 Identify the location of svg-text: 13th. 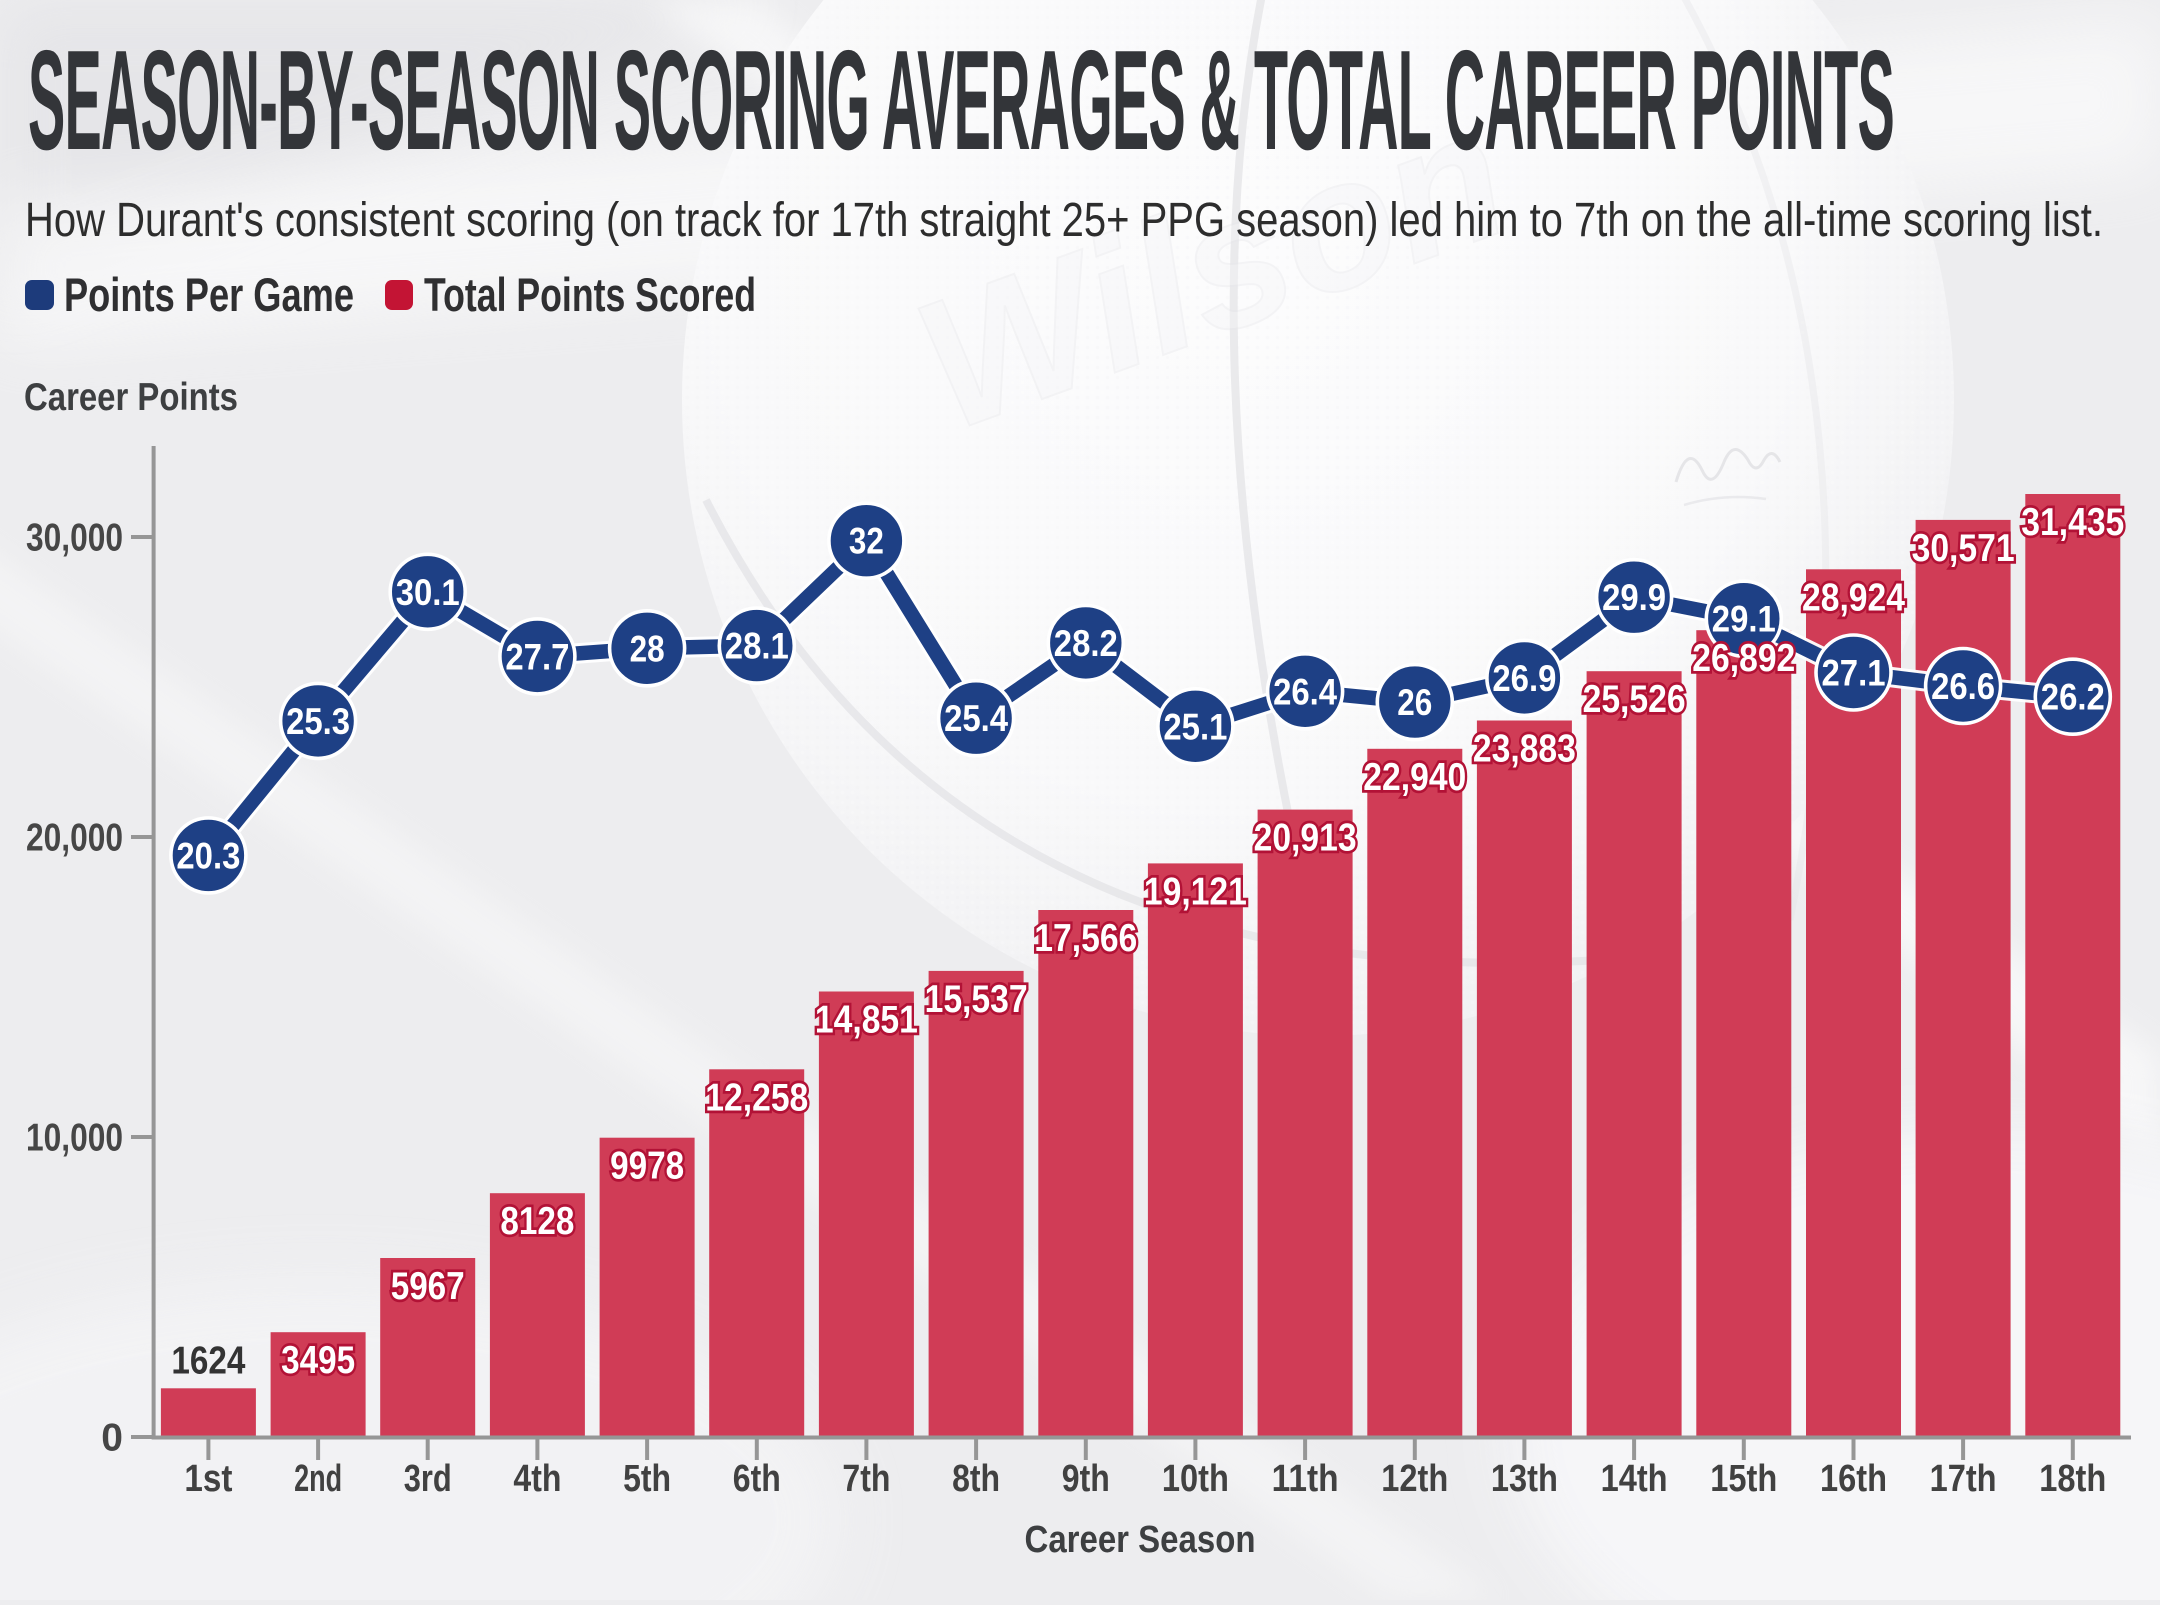
(1524, 1479).